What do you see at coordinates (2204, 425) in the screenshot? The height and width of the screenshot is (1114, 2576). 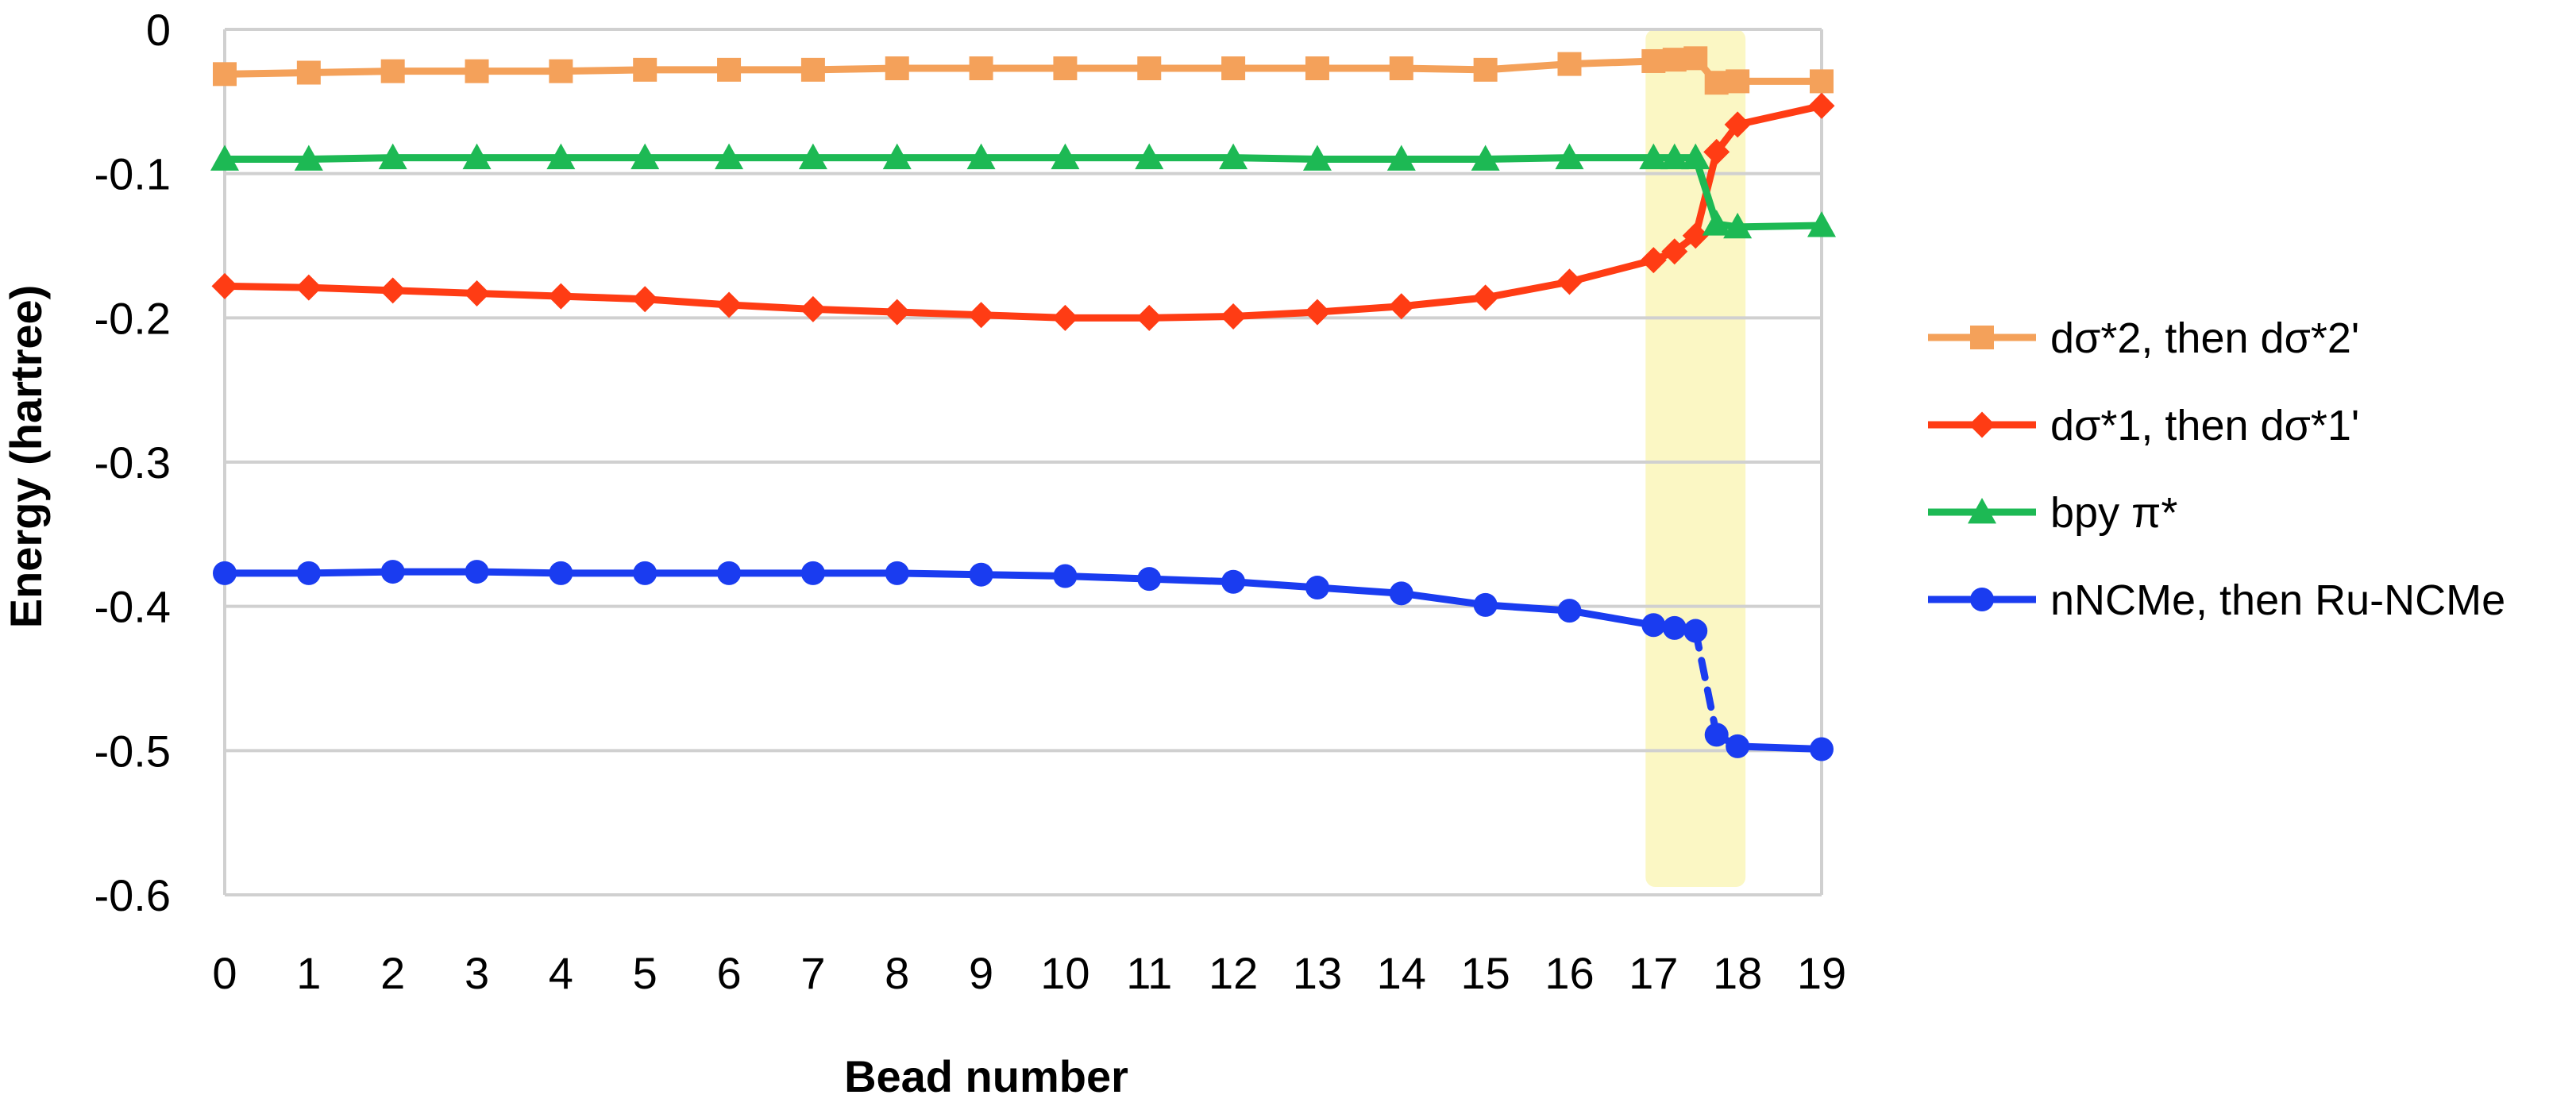 I see `legend-label: dσ*1, then dσ*1'` at bounding box center [2204, 425].